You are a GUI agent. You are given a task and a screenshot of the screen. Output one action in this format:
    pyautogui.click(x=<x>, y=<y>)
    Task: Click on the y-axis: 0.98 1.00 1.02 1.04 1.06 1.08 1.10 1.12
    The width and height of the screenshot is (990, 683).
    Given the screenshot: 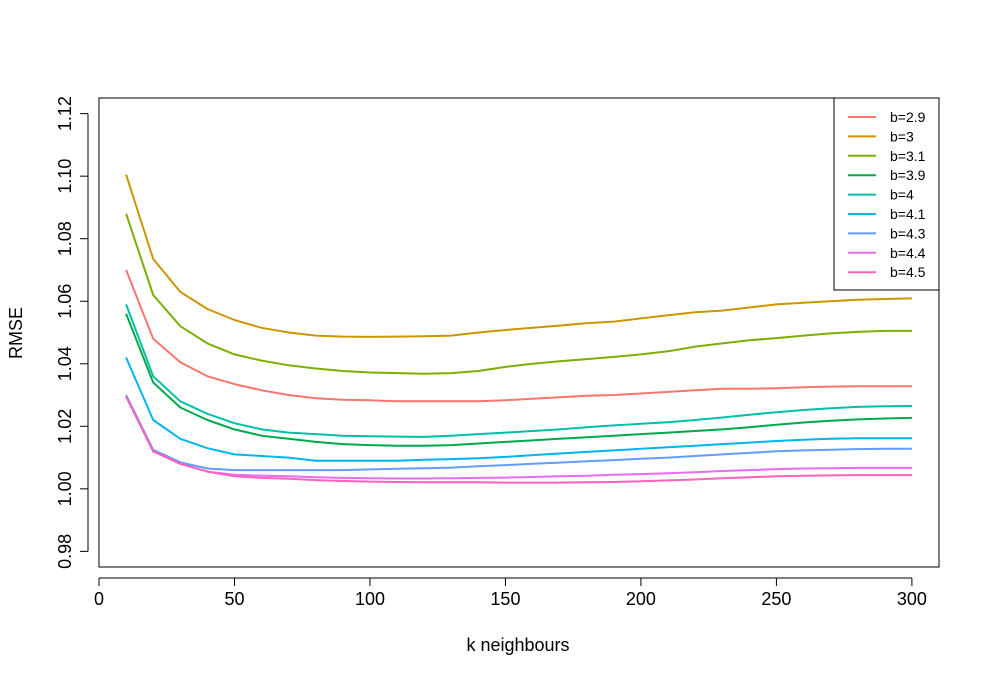 What is the action you would take?
    pyautogui.click(x=72, y=332)
    